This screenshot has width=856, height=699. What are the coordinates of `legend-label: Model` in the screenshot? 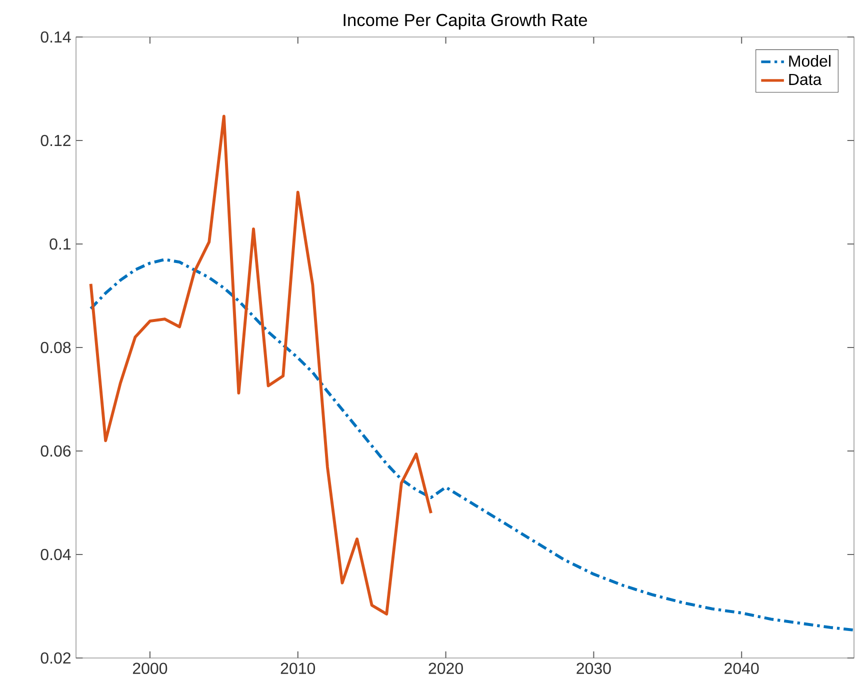 It's located at (809, 61).